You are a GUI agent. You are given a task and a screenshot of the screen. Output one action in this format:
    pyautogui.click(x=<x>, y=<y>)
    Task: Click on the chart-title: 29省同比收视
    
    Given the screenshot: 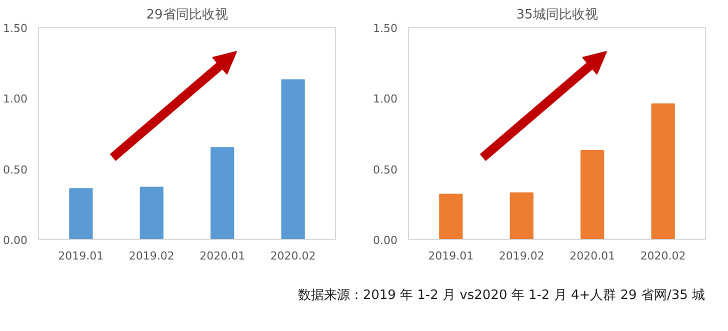 What is the action you would take?
    pyautogui.click(x=187, y=15)
    